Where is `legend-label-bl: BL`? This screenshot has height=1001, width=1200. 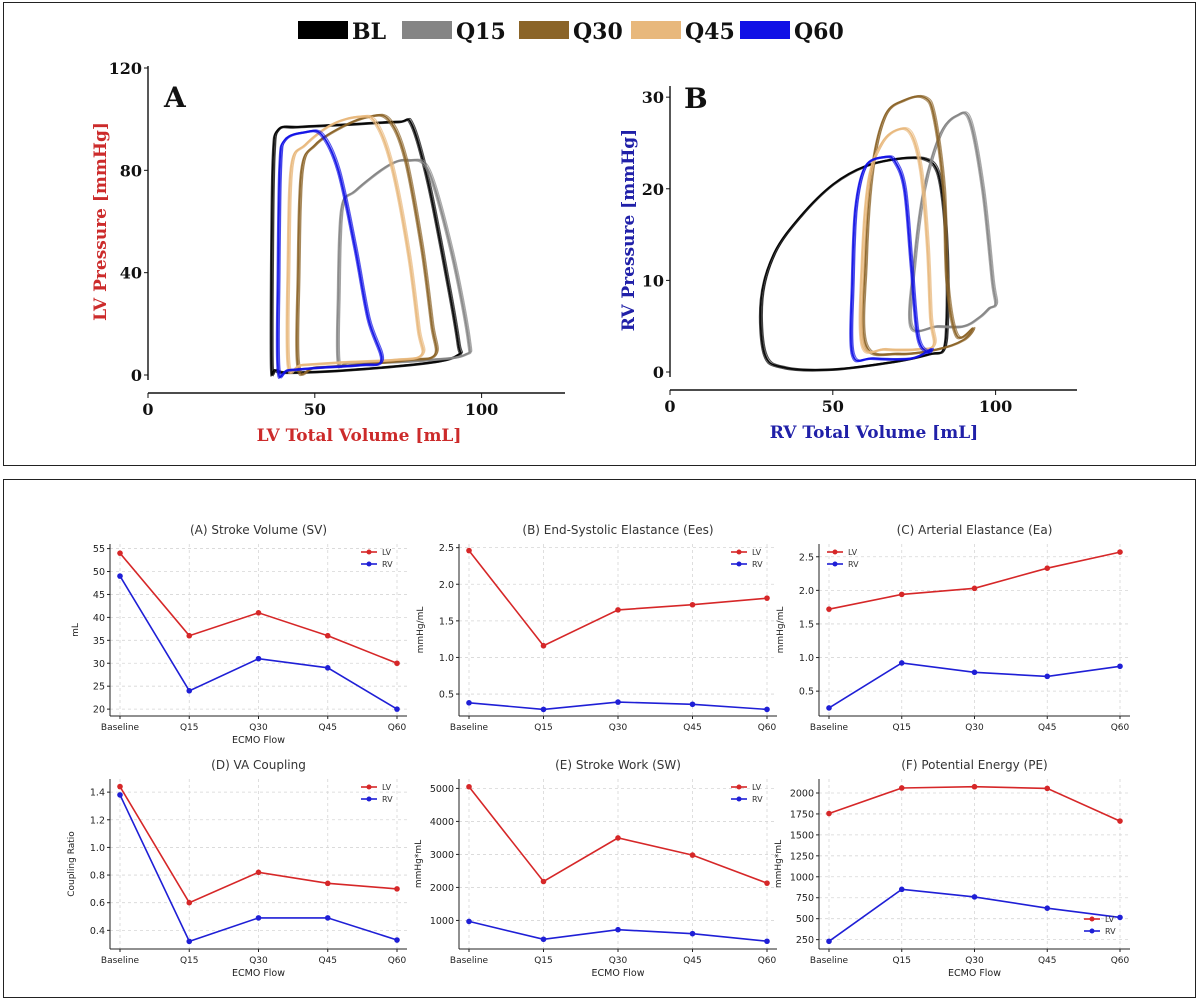
legend-label-bl: BL is located at coordinates (369, 32).